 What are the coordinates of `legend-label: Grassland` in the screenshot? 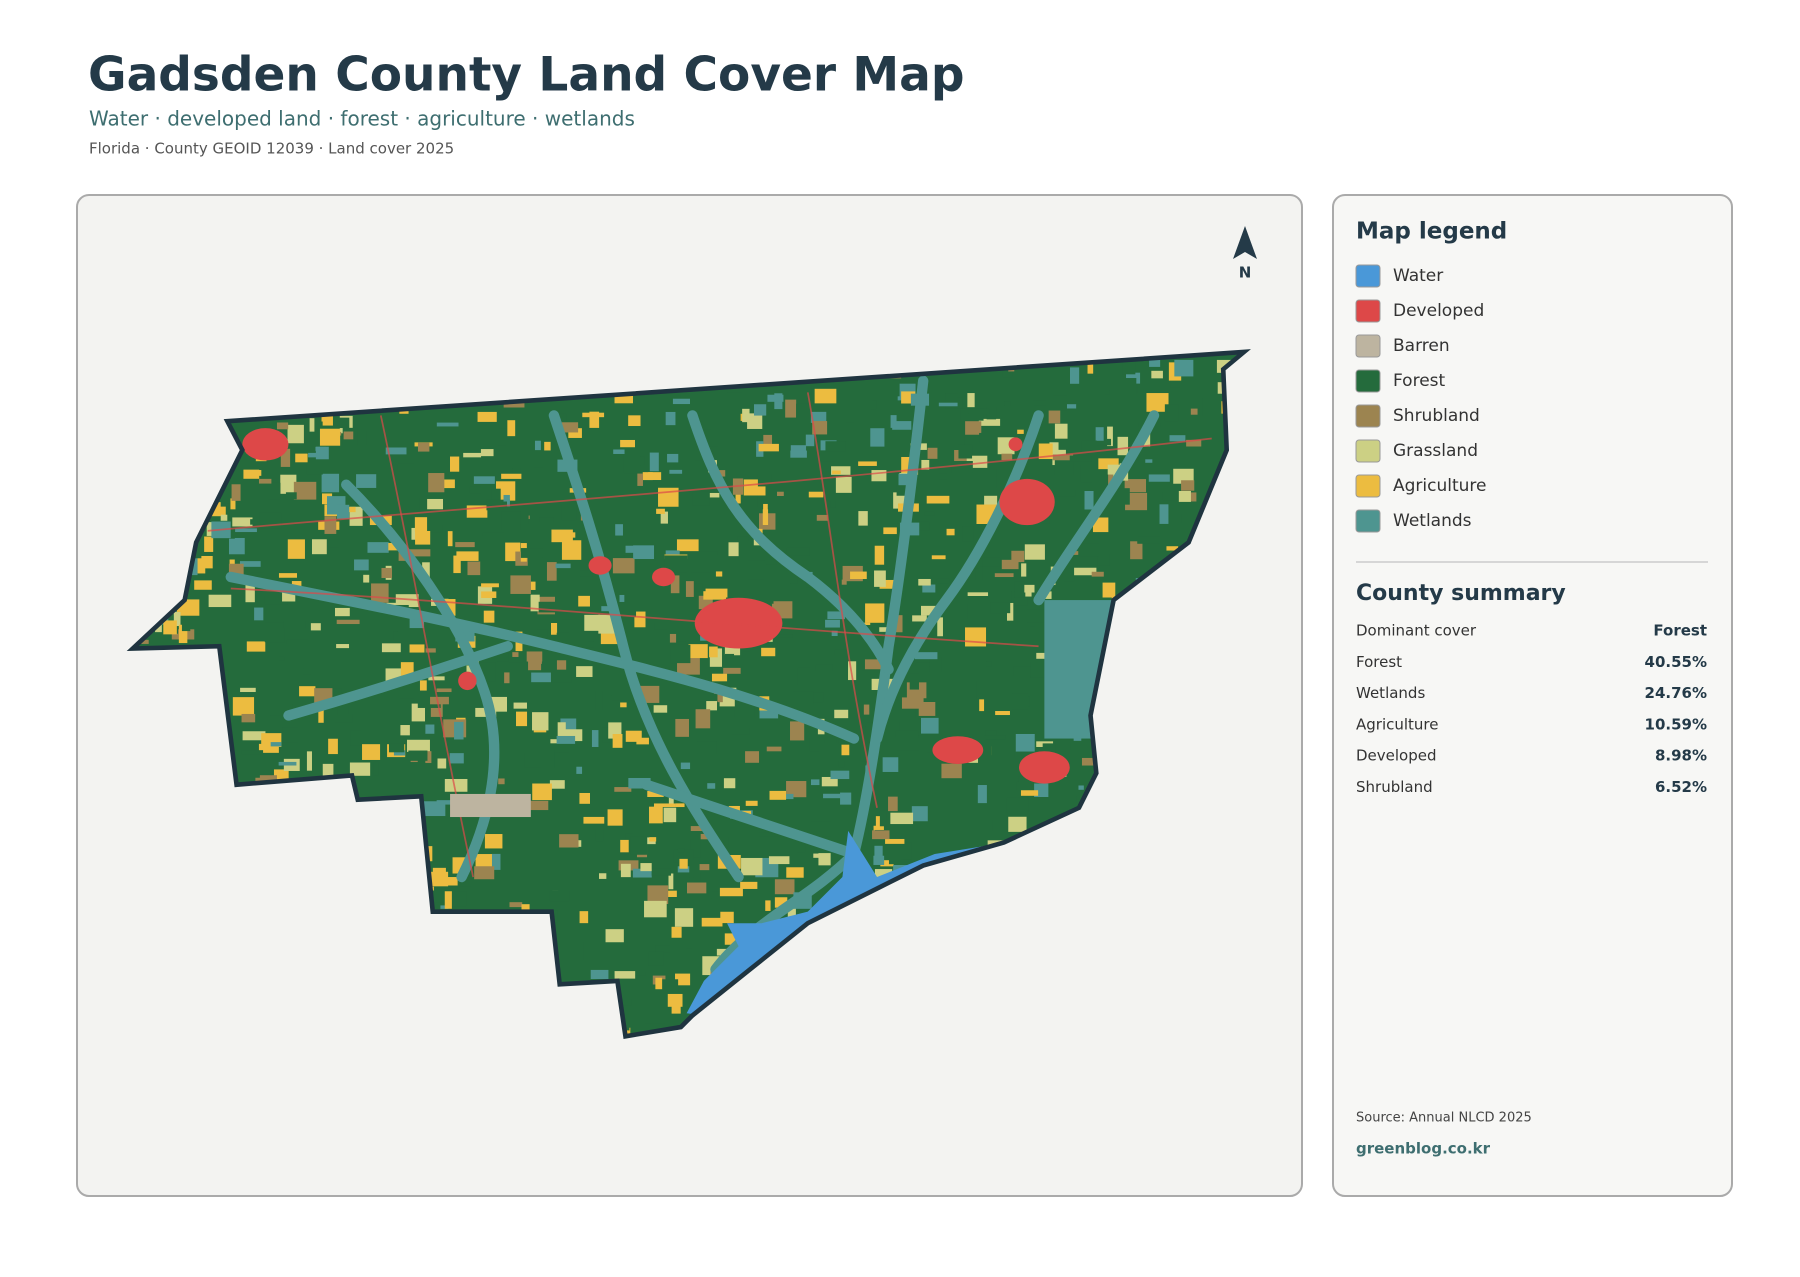 It's located at (1435, 451).